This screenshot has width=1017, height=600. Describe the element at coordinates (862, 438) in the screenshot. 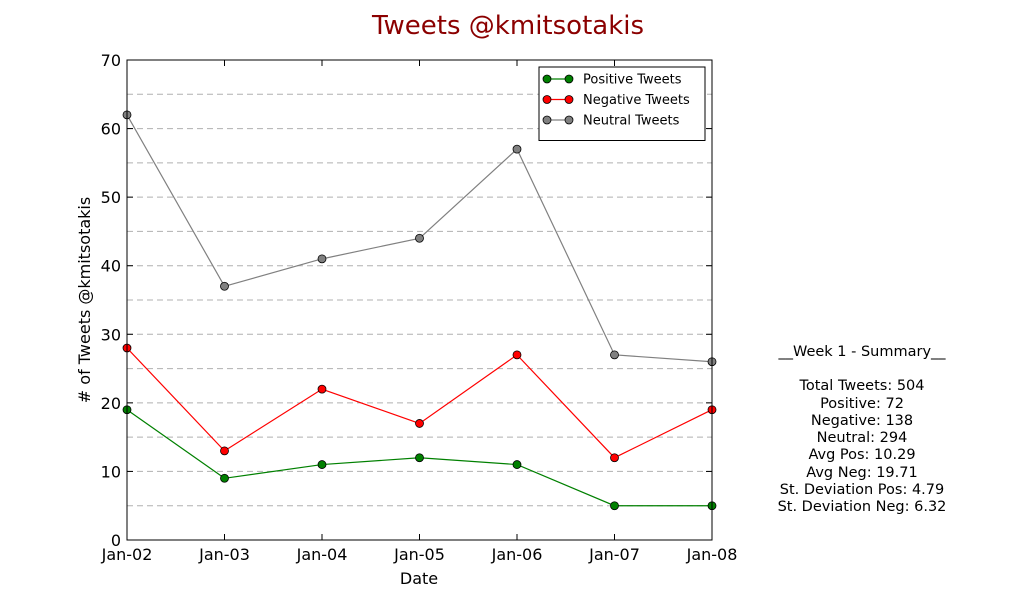

I see `summary-neutral: Neutral: 294` at that location.